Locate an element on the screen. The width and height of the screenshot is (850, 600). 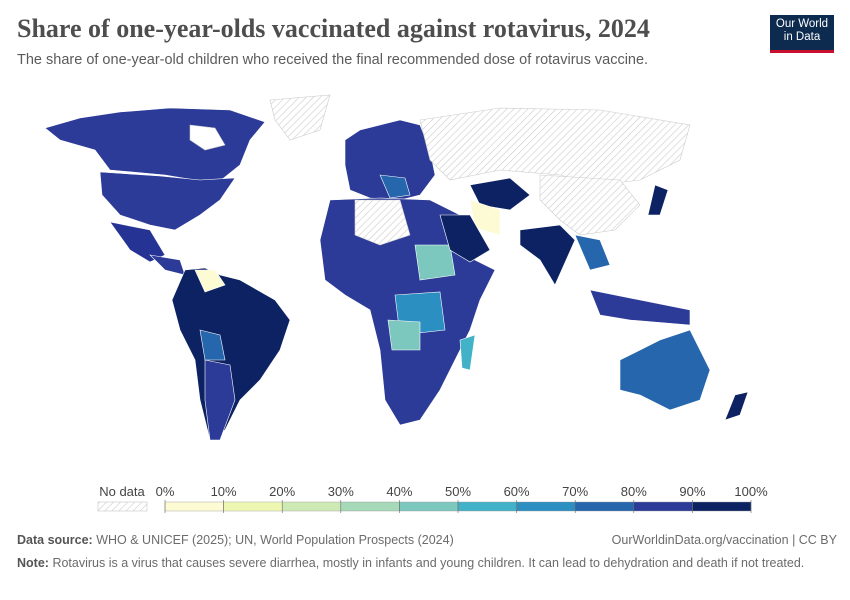
legend-tick-label: 60% is located at coordinates (517, 491).